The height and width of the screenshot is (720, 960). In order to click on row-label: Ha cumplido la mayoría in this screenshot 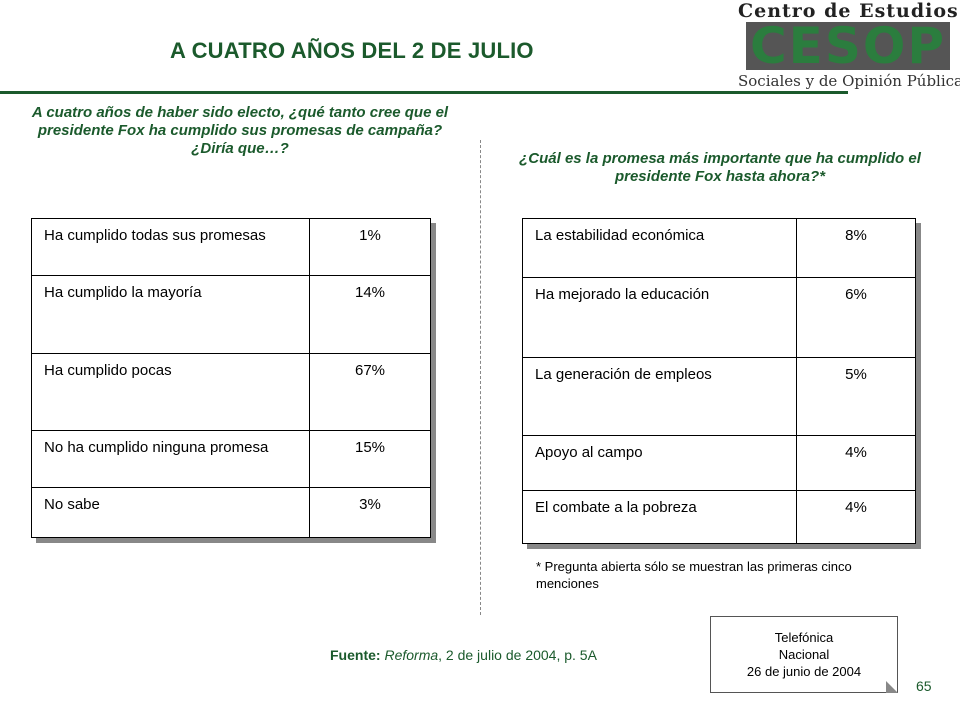, I will do `click(123, 292)`.